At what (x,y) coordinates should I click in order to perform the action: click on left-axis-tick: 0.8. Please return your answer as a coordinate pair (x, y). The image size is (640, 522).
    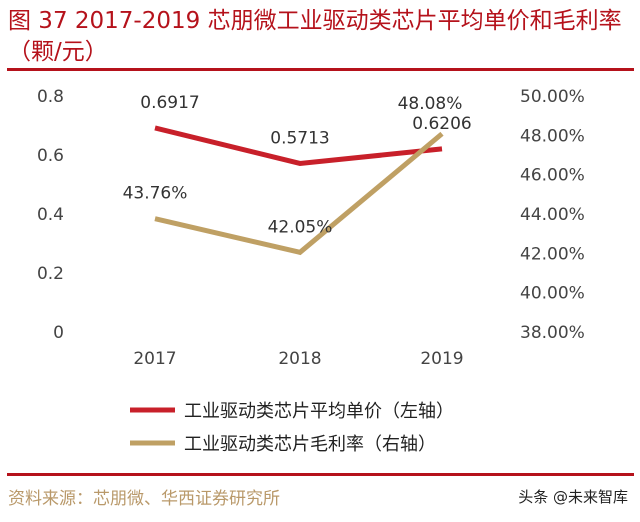
    Looking at the image, I should click on (50, 97).